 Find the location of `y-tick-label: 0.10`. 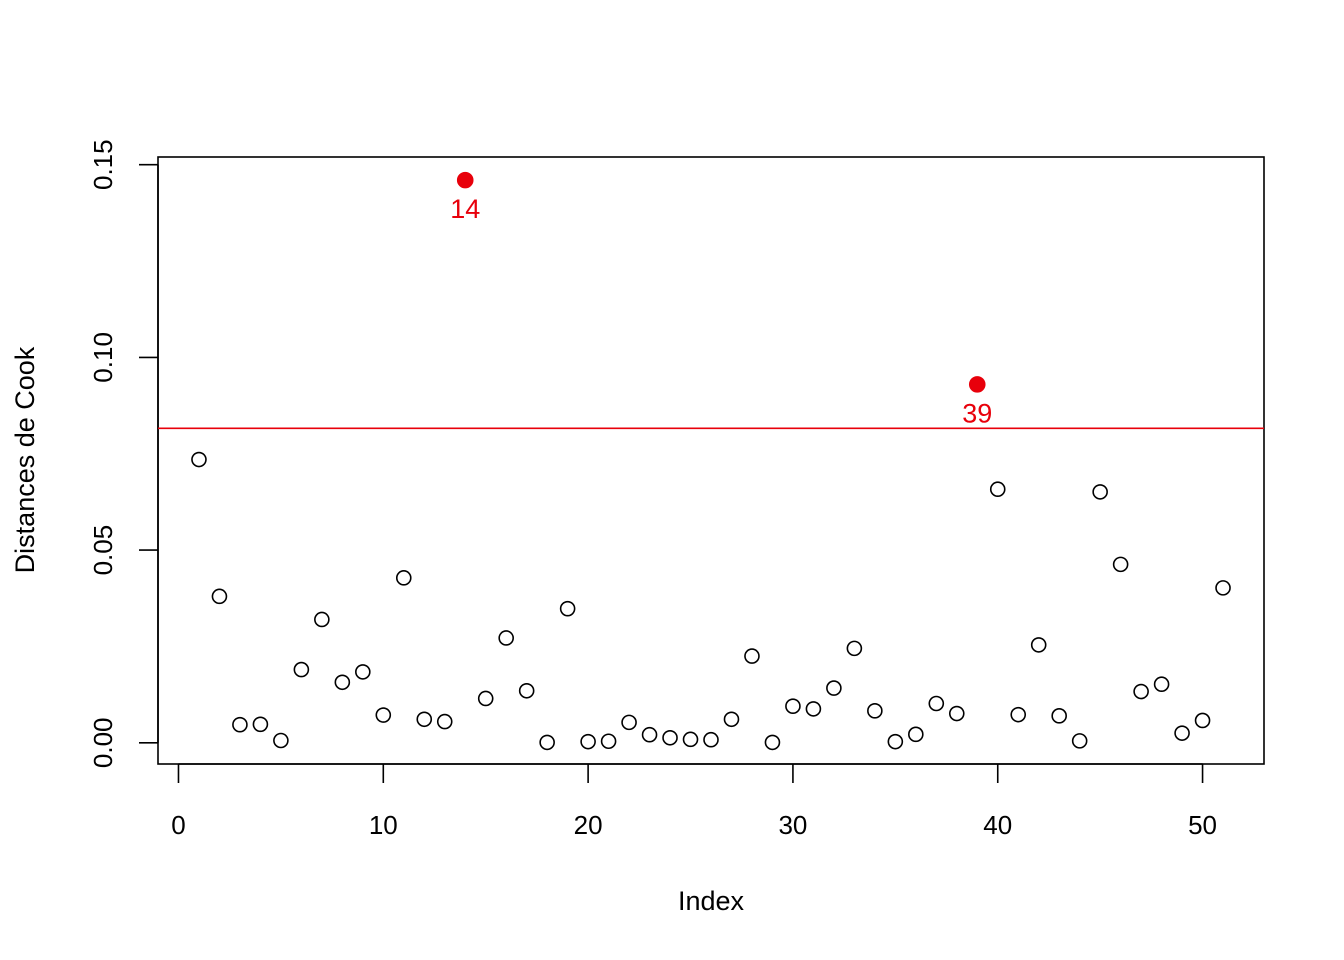

y-tick-label: 0.10 is located at coordinates (103, 357).